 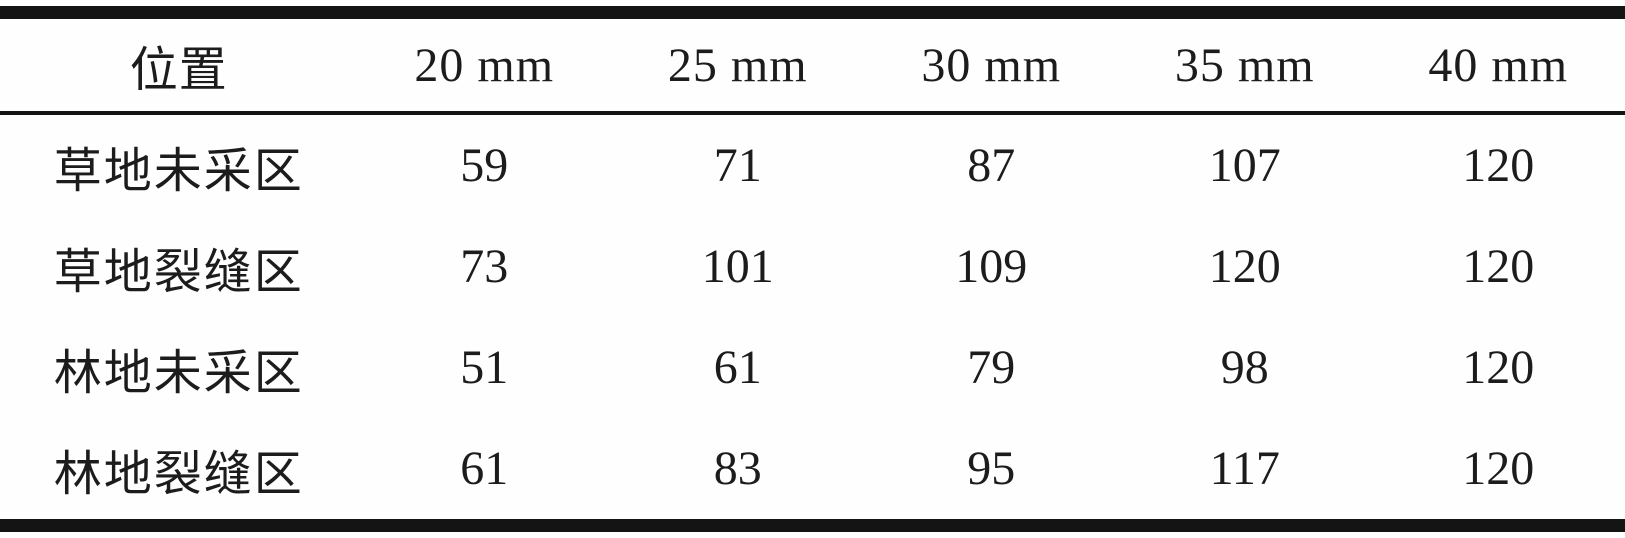 I want to click on data-cell: 98, so click(x=1244, y=367).